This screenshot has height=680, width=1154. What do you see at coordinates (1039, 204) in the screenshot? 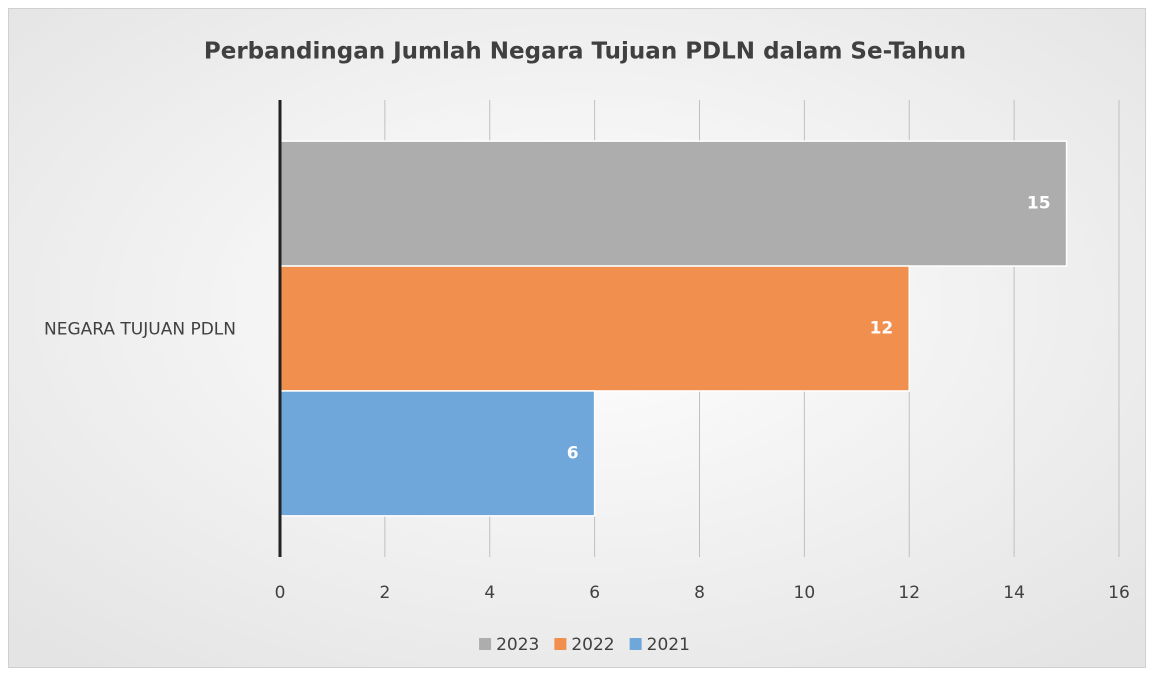
I see `data-label: 15` at bounding box center [1039, 204].